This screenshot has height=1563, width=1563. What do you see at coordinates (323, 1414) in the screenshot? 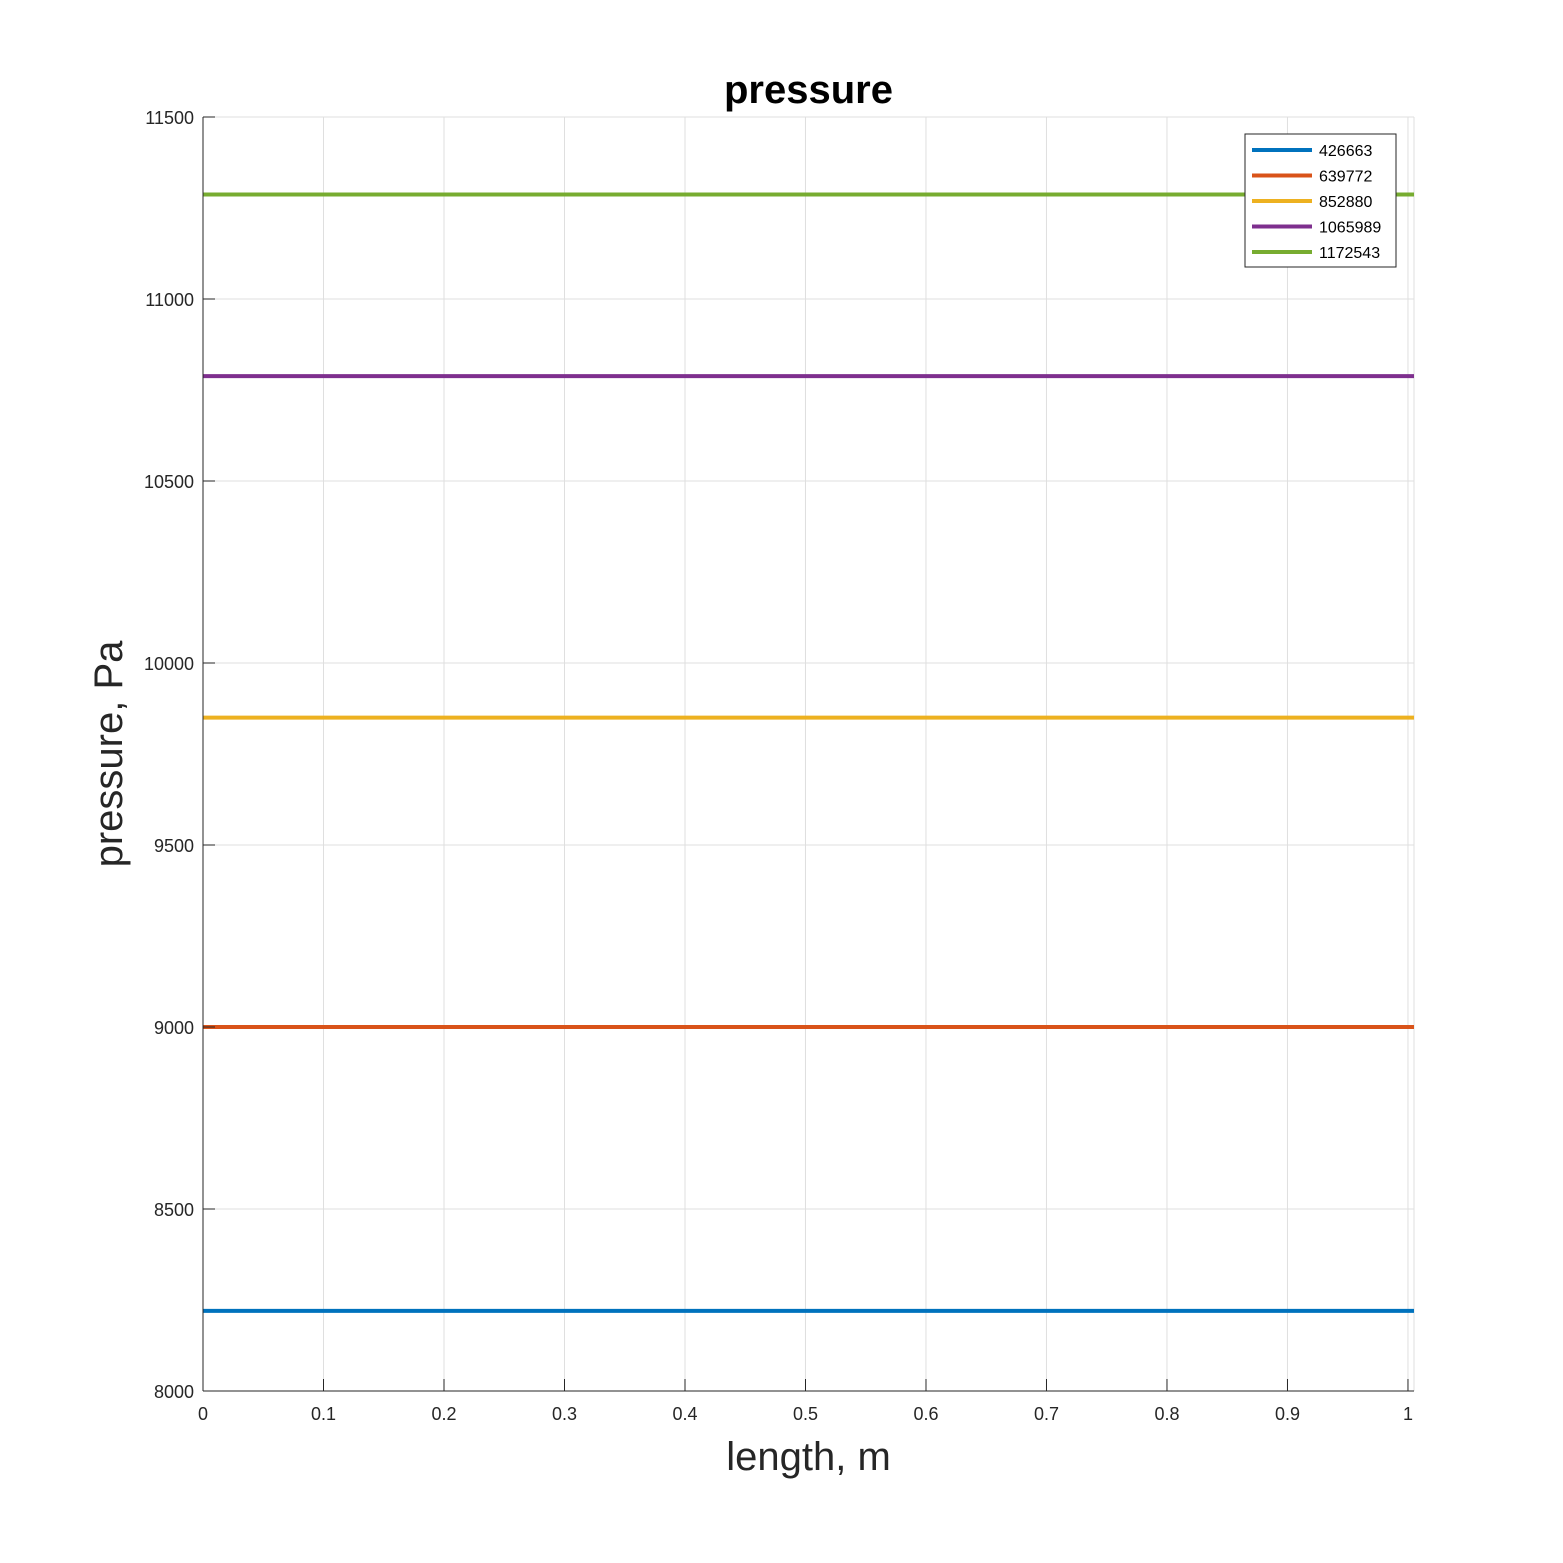
I see `x-tick-label: 0.1` at bounding box center [323, 1414].